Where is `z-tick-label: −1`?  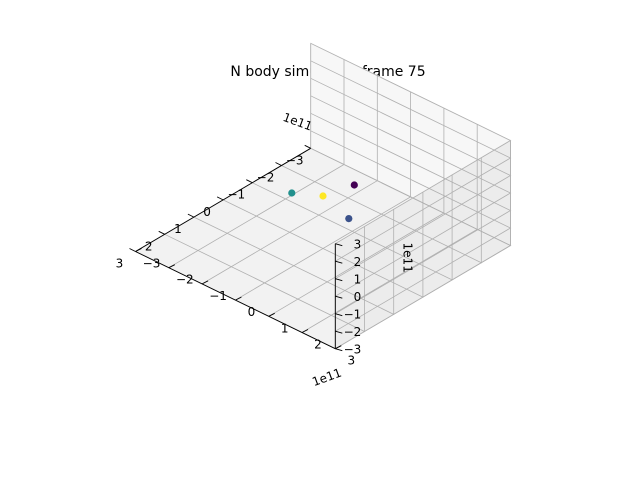
z-tick-label: −1 is located at coordinates (353, 315).